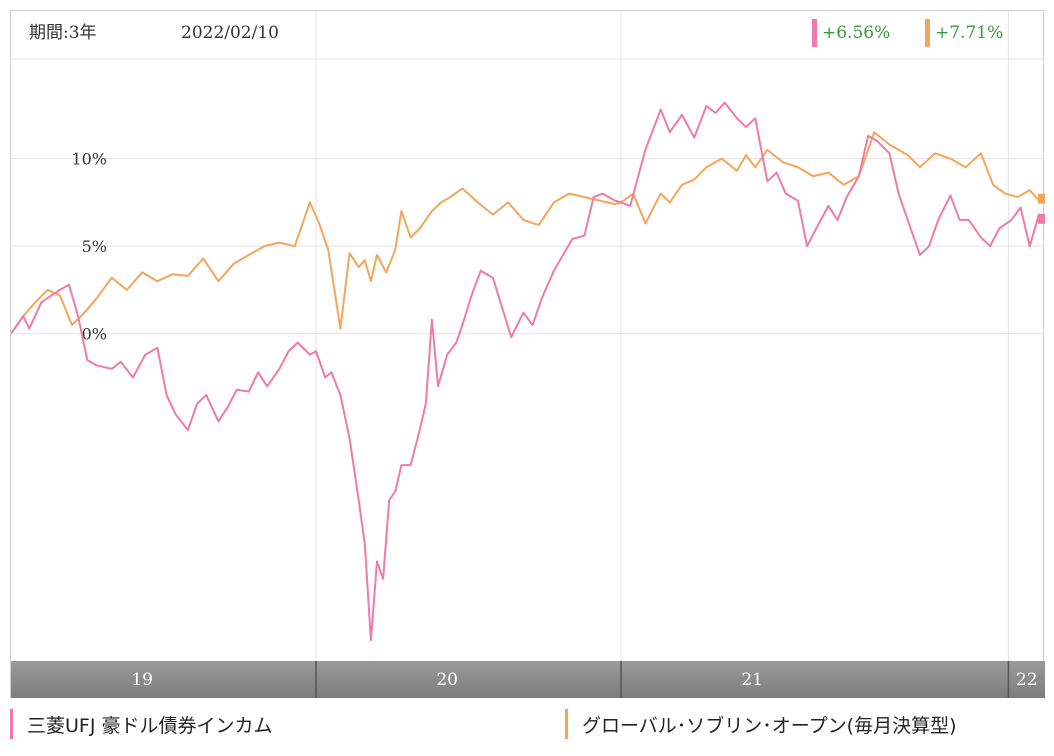 Image resolution: width=1054 pixels, height=756 pixels. I want to click on y-axis-ticks: 10% 5% 0%, so click(89, 247).